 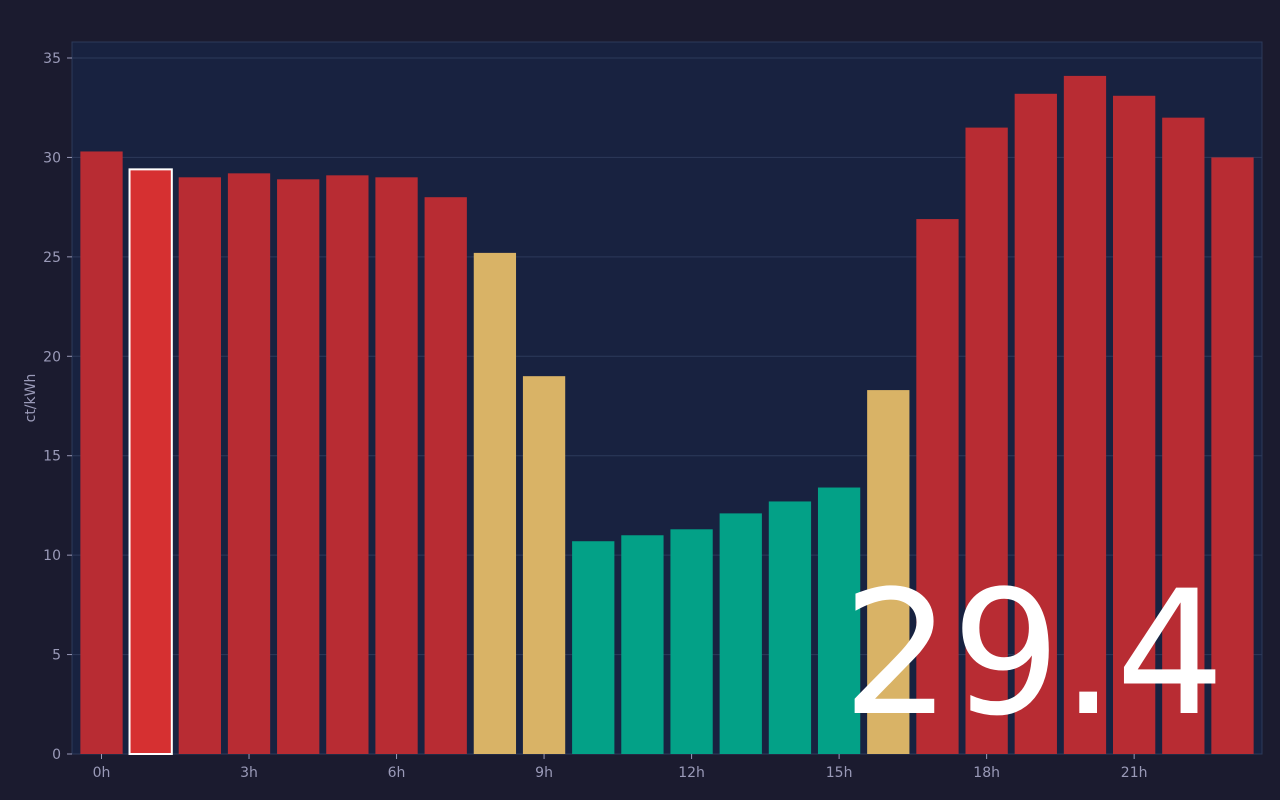 What do you see at coordinates (52, 158) in the screenshot?
I see `y-tick-label: 30` at bounding box center [52, 158].